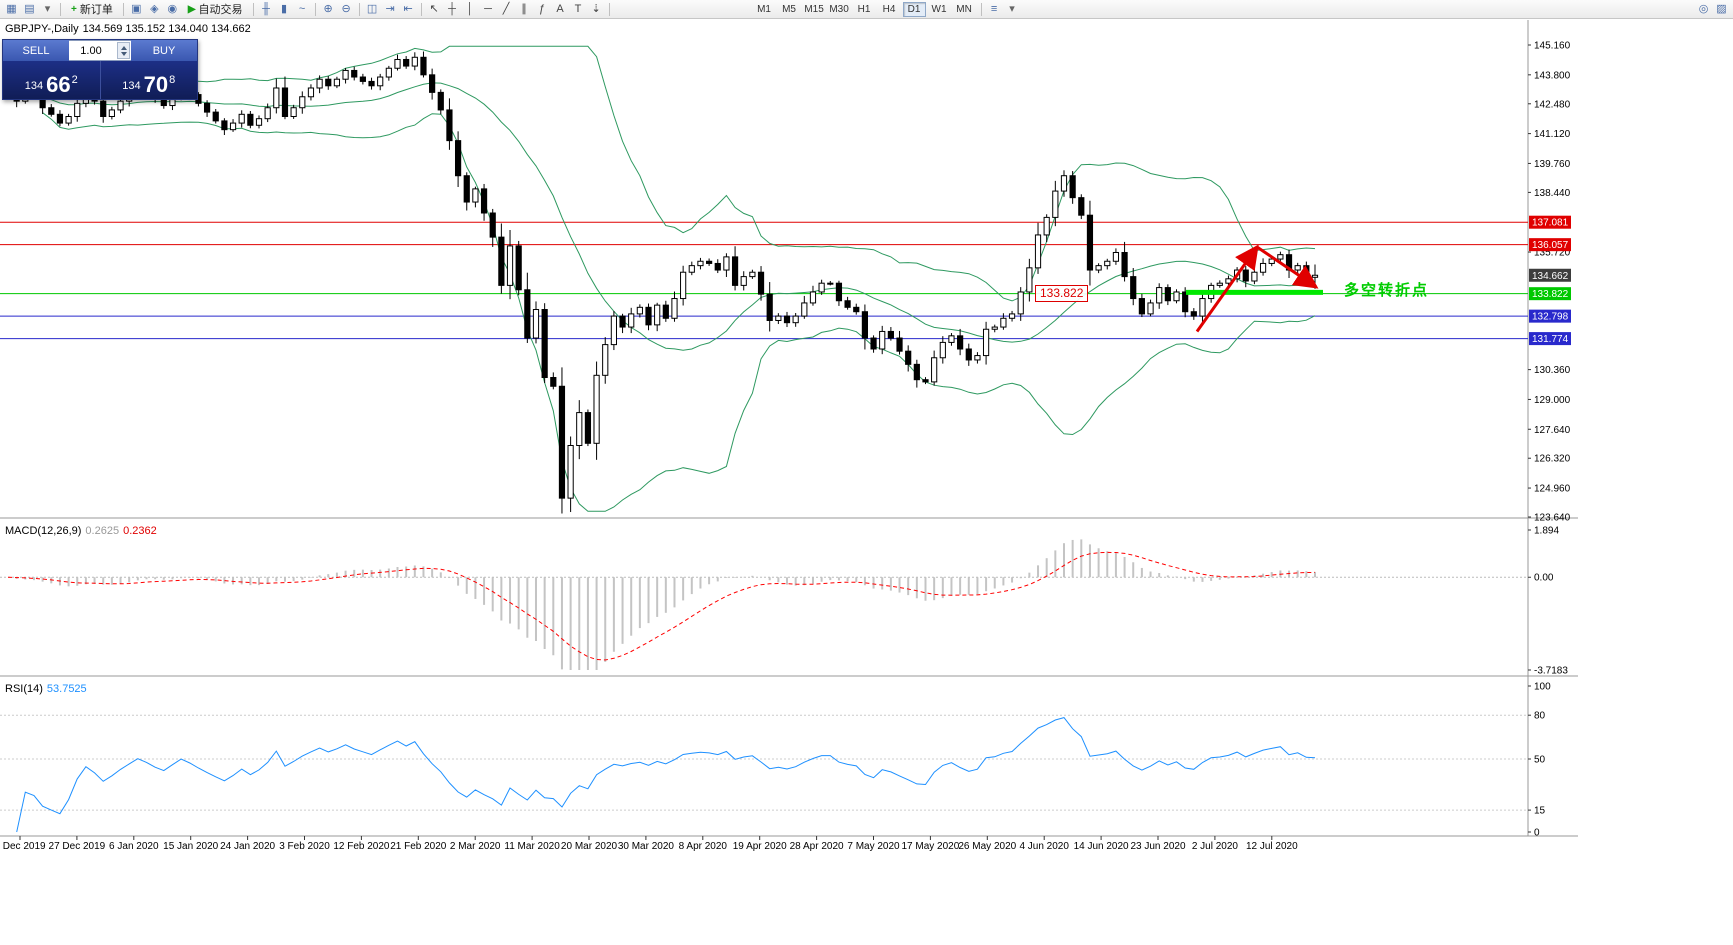 This screenshot has height=945, width=1733. Describe the element at coordinates (191, 9) in the screenshot. I see `autotrading-icon: ▶` at that location.